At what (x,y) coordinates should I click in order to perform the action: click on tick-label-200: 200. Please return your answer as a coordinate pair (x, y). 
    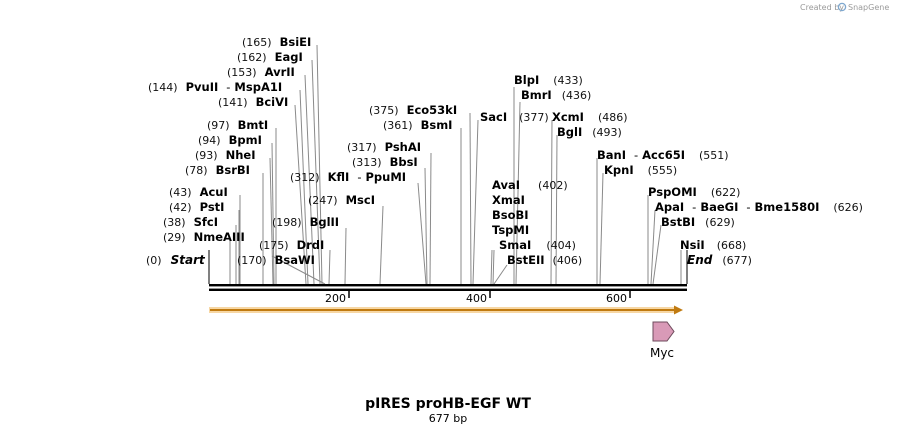
    Looking at the image, I should click on (335, 298).